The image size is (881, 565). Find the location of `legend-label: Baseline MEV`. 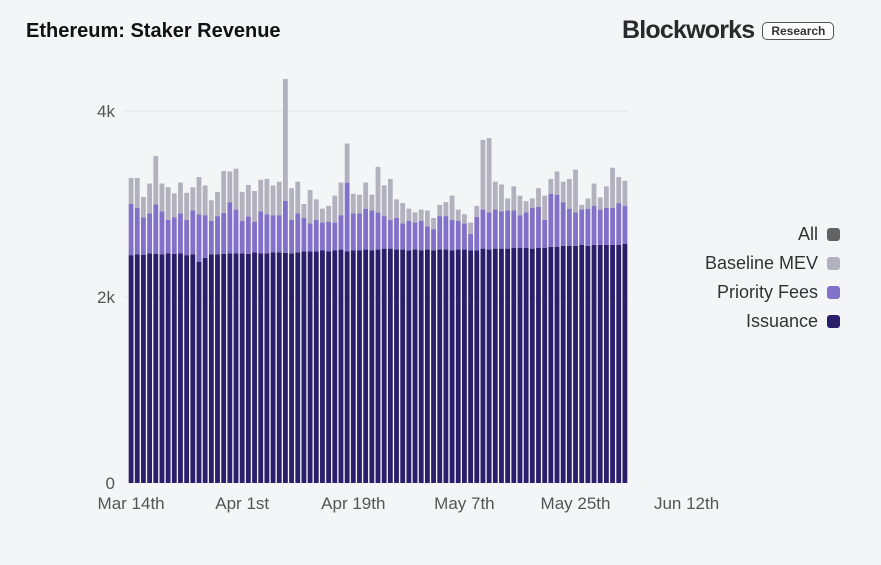

legend-label: Baseline MEV is located at coordinates (761, 263).